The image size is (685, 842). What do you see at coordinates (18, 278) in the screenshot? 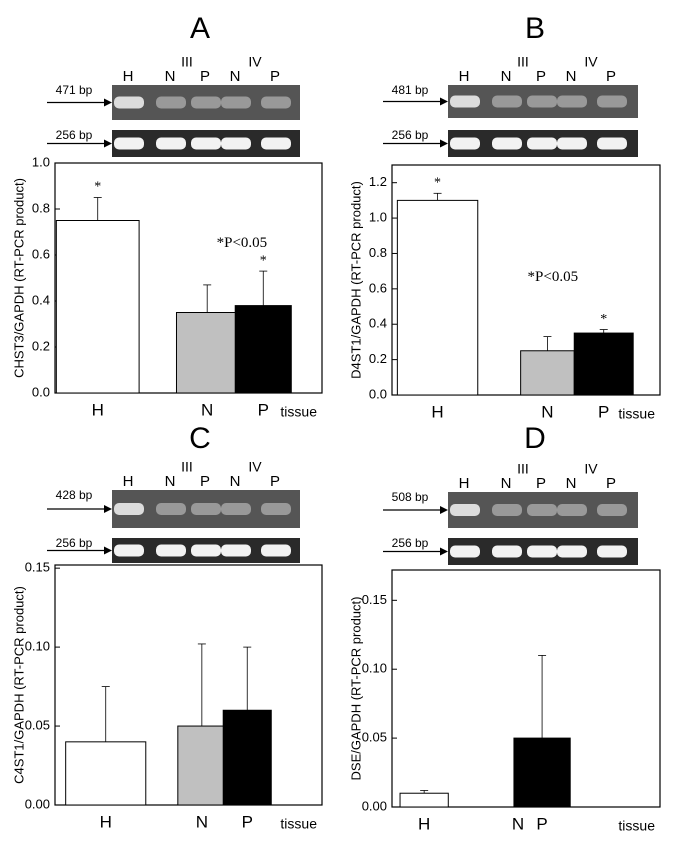
I see `y-axis-label: CHST3/GAPDH (RT-PCR product)` at bounding box center [18, 278].